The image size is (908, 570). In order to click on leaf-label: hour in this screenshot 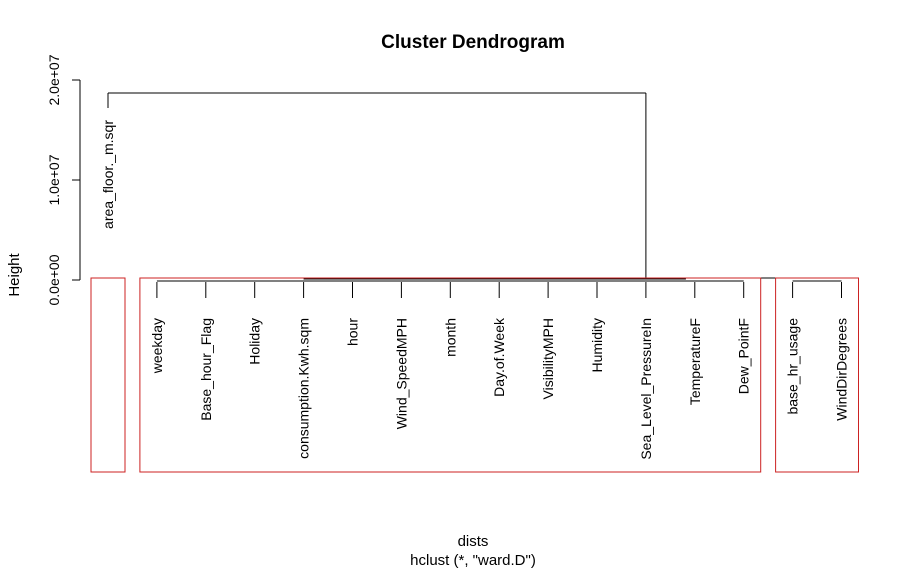, I will do `click(353, 332)`.